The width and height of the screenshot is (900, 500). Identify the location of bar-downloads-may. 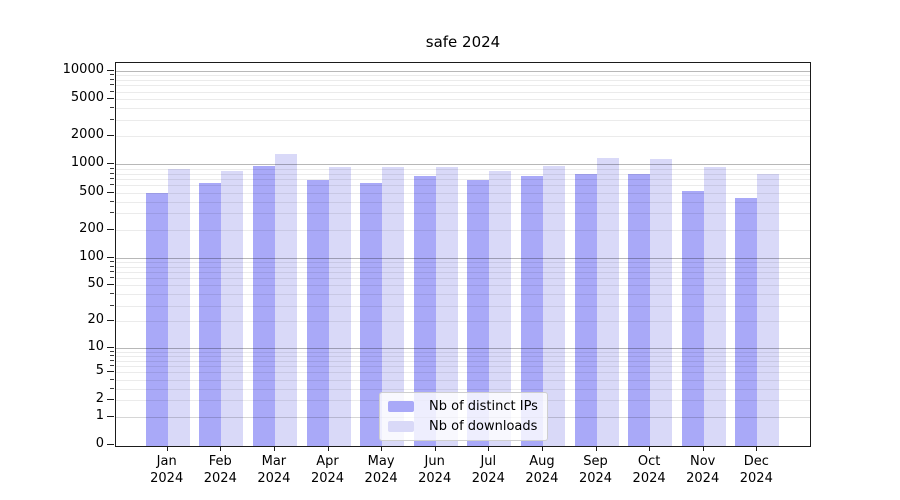
(393, 306).